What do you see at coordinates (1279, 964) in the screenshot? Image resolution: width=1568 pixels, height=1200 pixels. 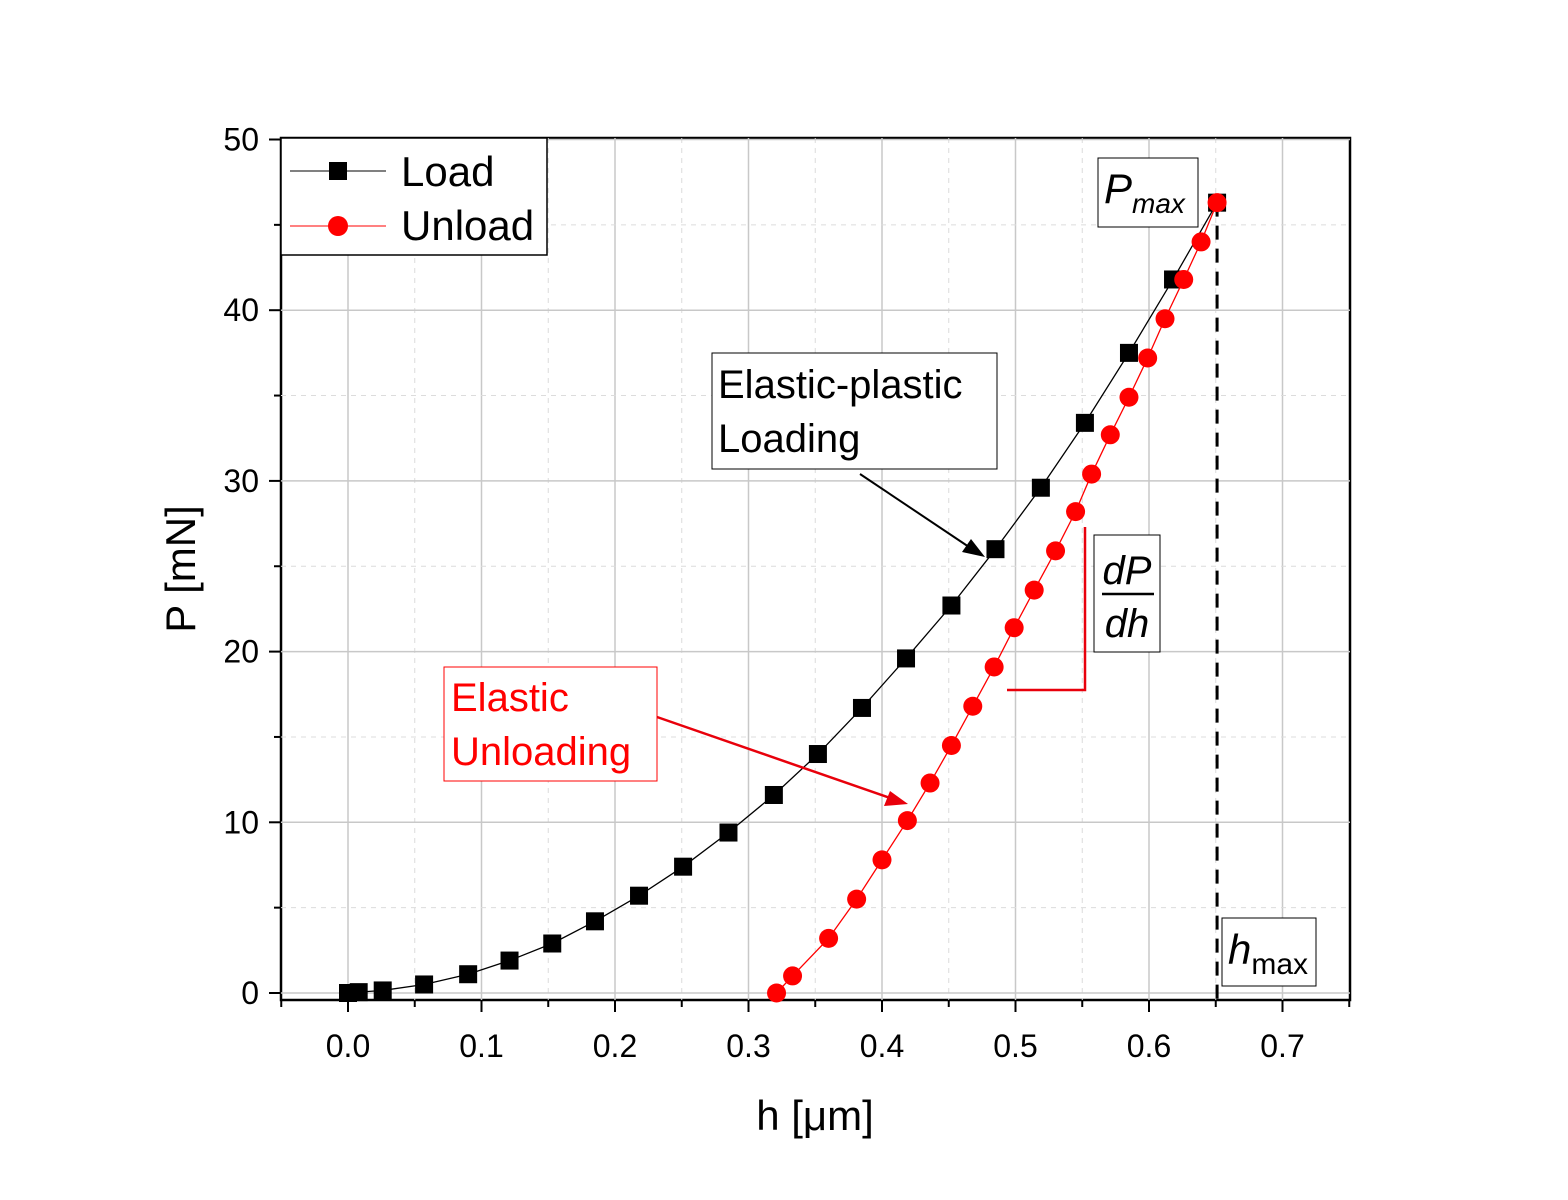 I see `hmax-subscript: max` at bounding box center [1279, 964].